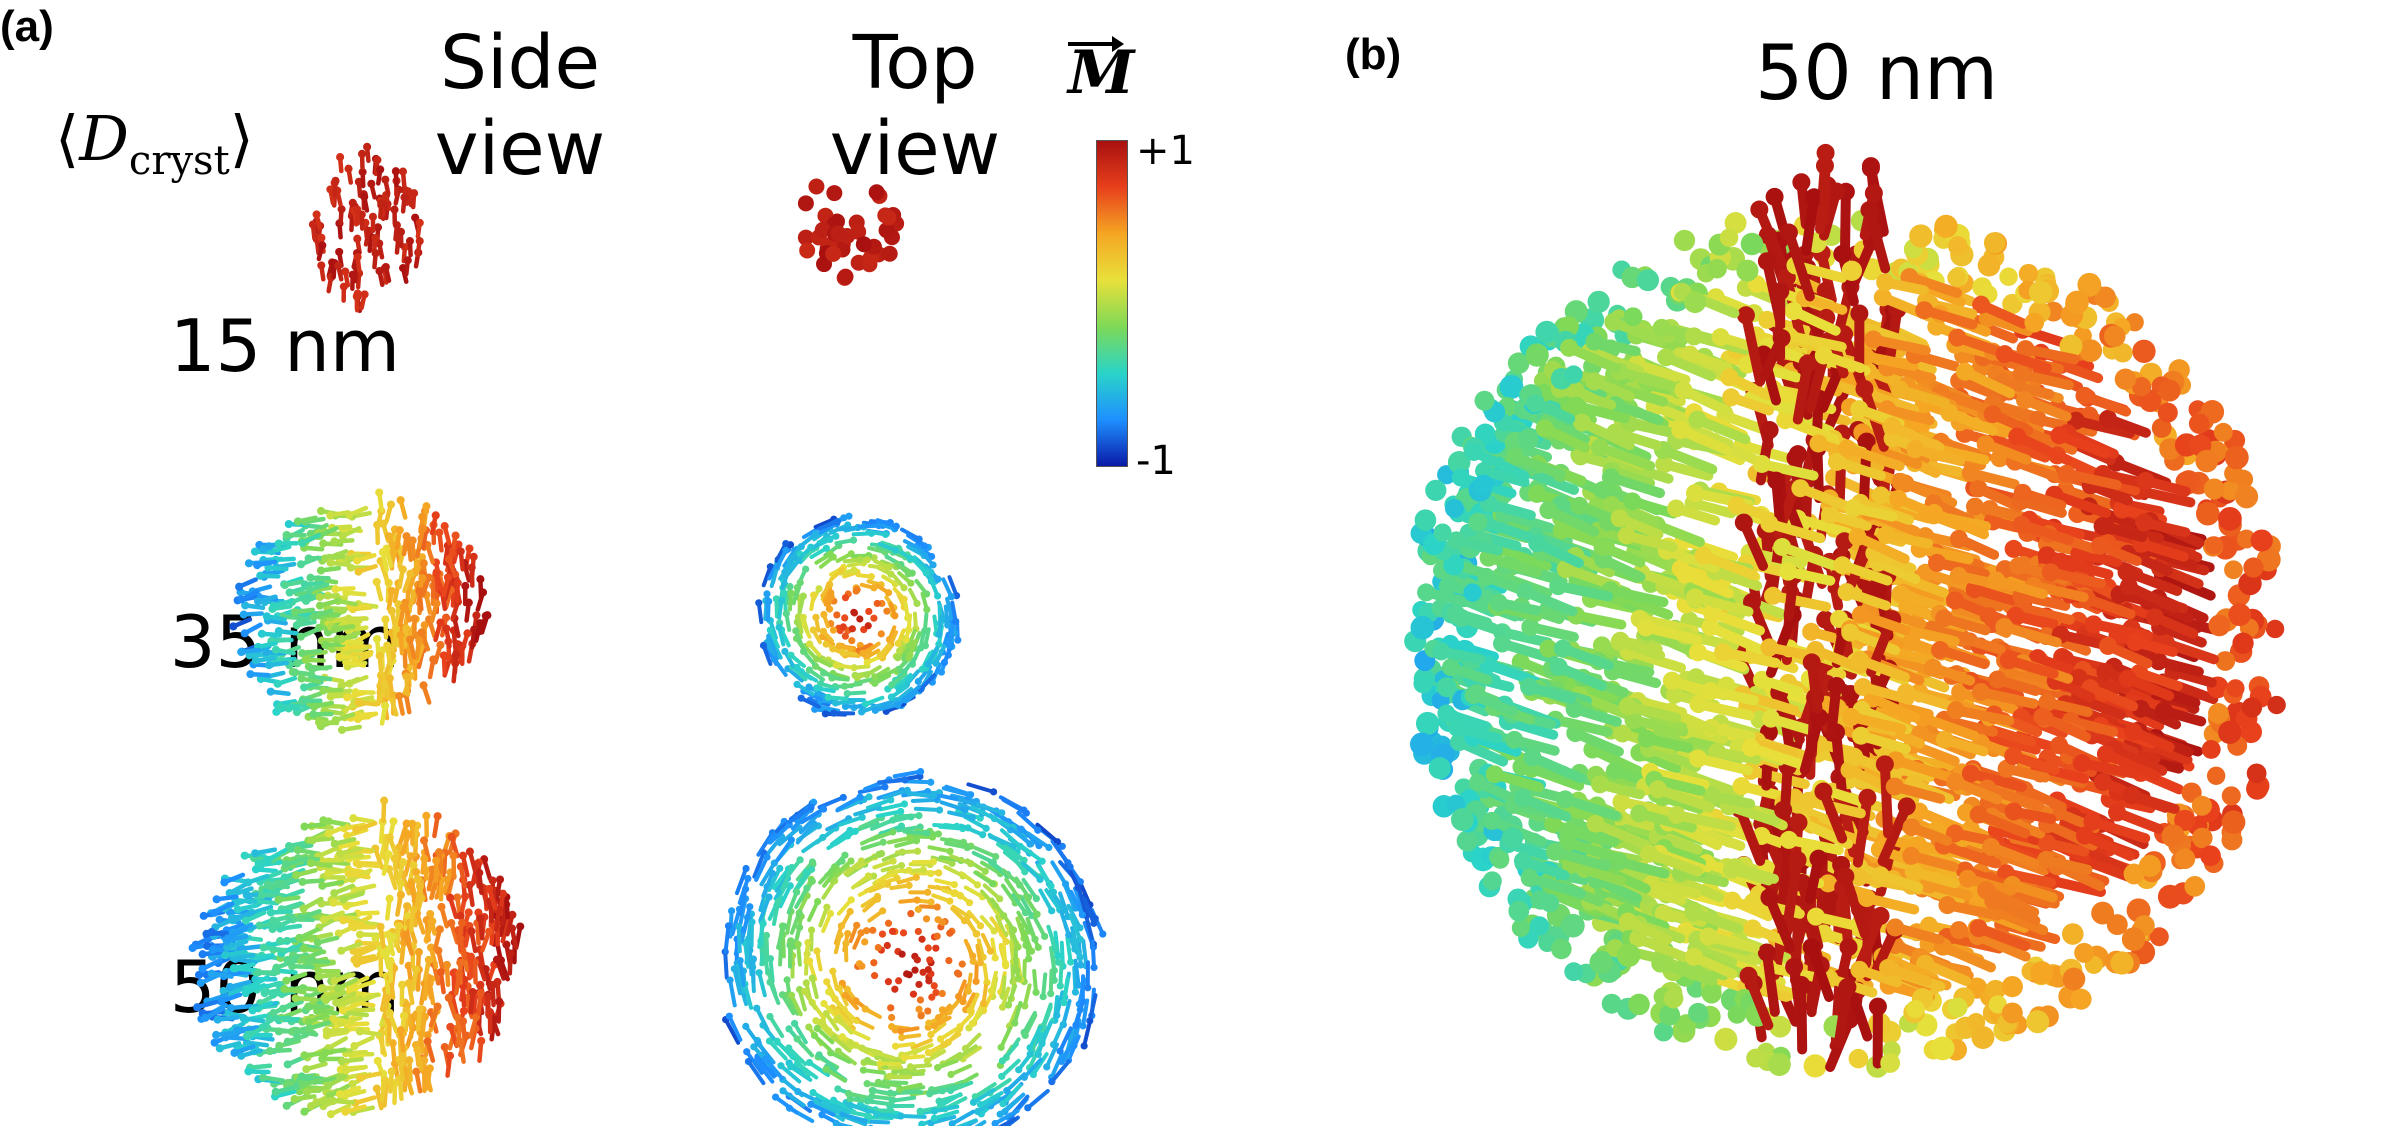 The width and height of the screenshot is (2387, 1126). What do you see at coordinates (1101, 73) in the screenshot?
I see `magnetization-letter: M` at bounding box center [1101, 73].